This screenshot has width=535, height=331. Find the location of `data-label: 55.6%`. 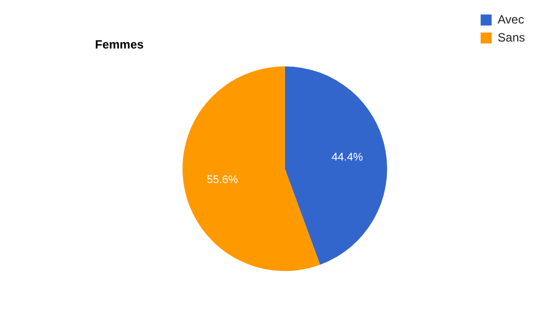

data-label: 55.6% is located at coordinates (222, 180).